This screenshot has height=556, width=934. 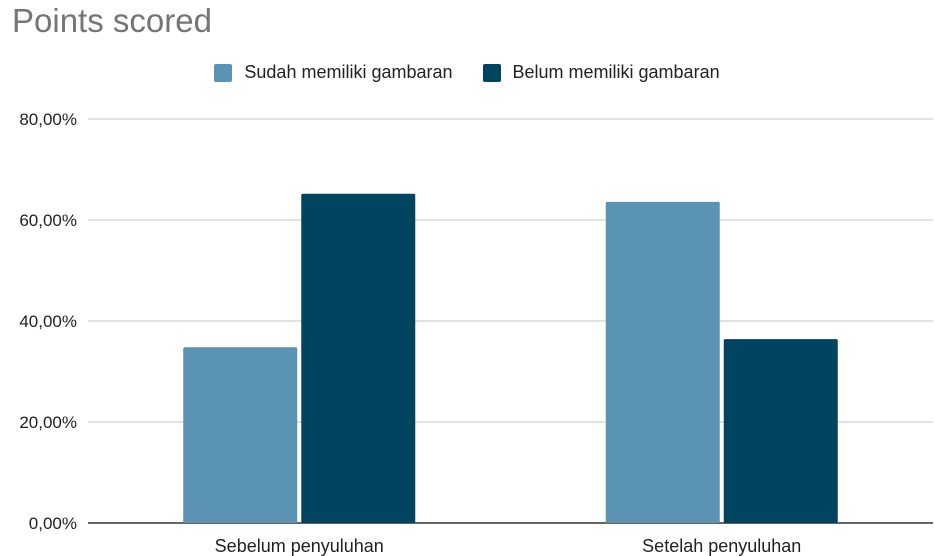 I want to click on legend-item-belum: Belum memiliki gambaran, so click(x=601, y=72).